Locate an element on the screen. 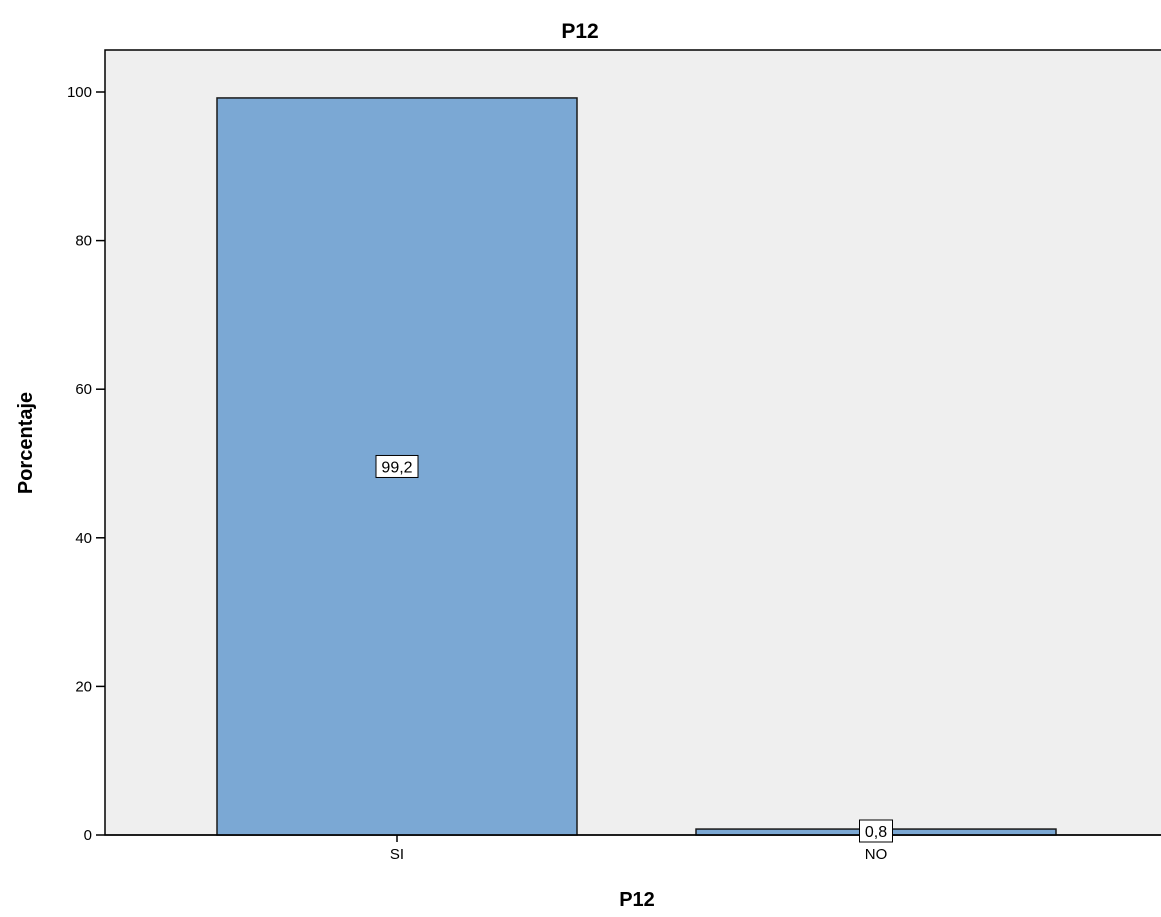 The image size is (1161, 917). x-tick-label-no: NO is located at coordinates (876, 854).